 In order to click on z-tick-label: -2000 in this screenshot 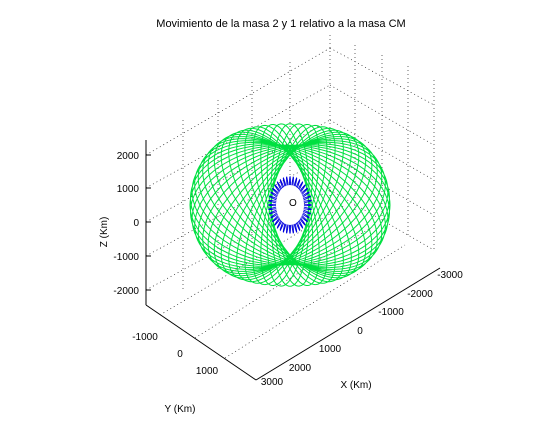, I will do `click(126, 291)`.